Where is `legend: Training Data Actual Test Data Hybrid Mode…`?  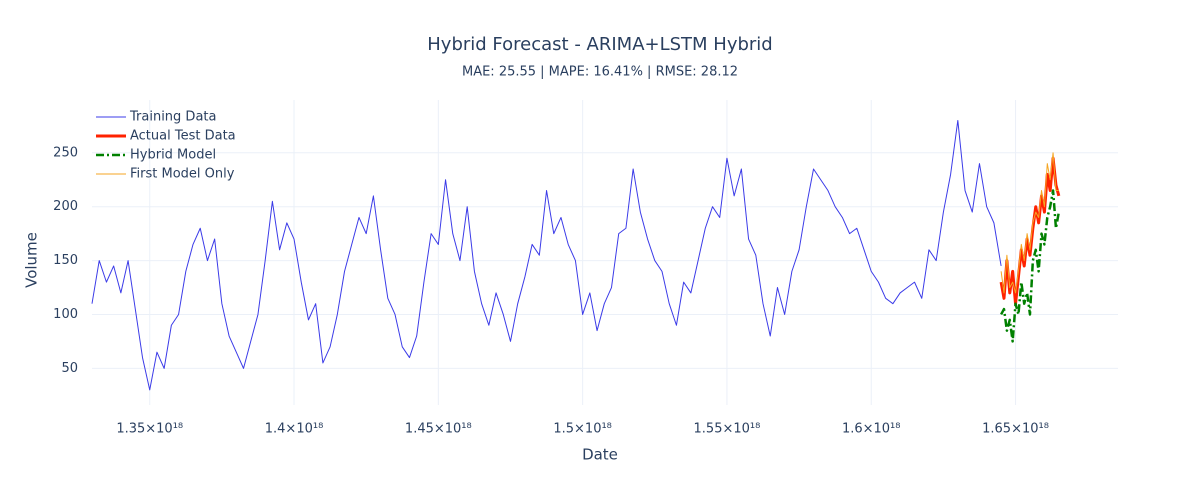
legend: Training Data Actual Test Data Hybrid Mode… is located at coordinates (166, 146).